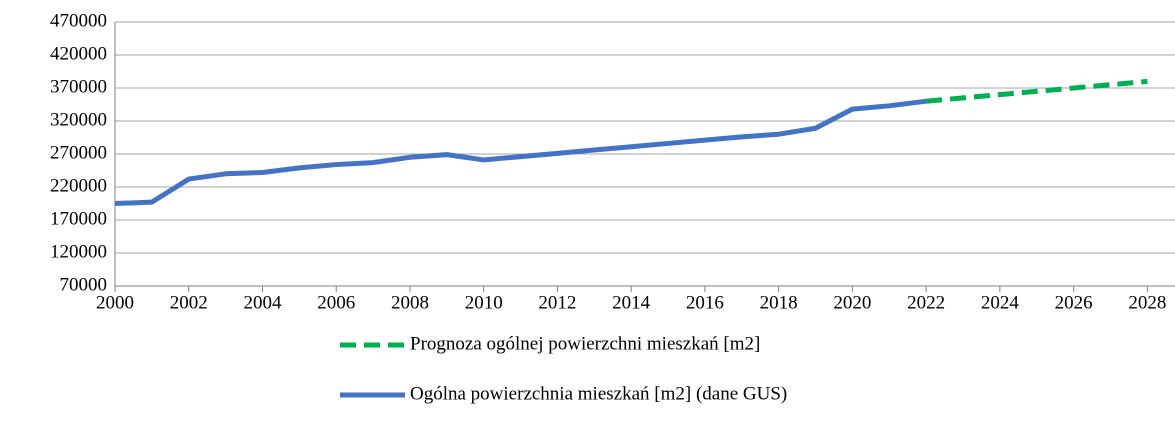 The width and height of the screenshot is (1175, 434). Describe the element at coordinates (189, 302) in the screenshot. I see `x-tick-label: 2002` at that location.